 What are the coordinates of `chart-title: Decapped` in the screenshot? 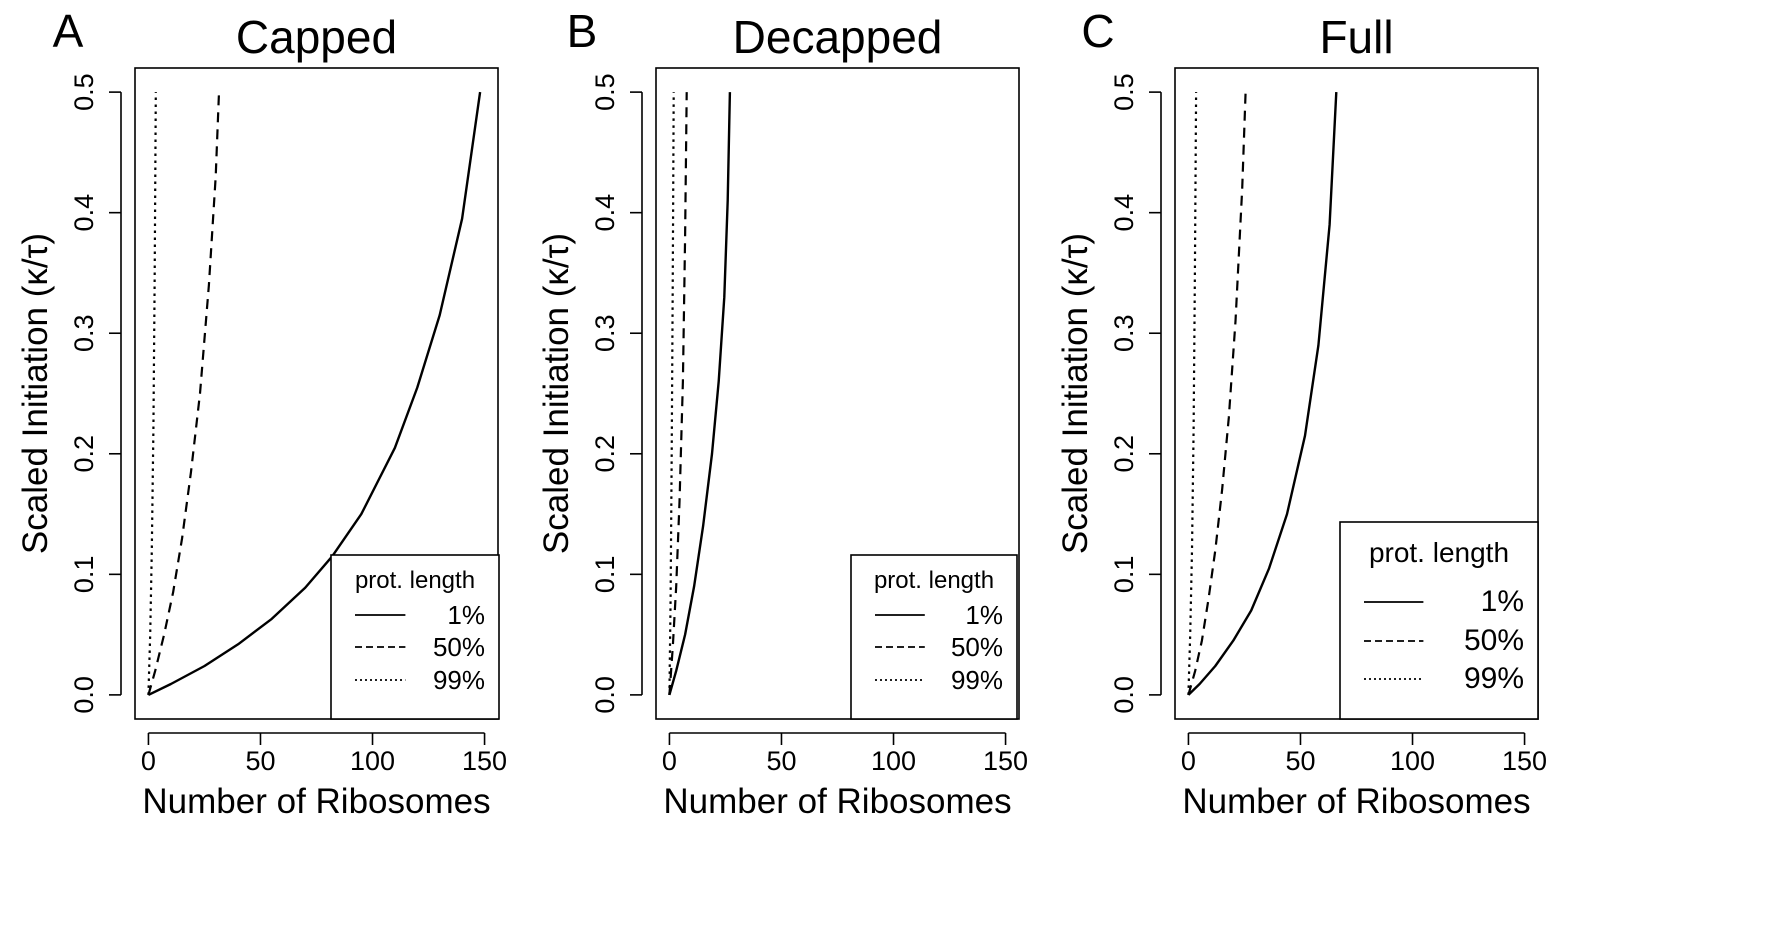 It's located at (838, 37).